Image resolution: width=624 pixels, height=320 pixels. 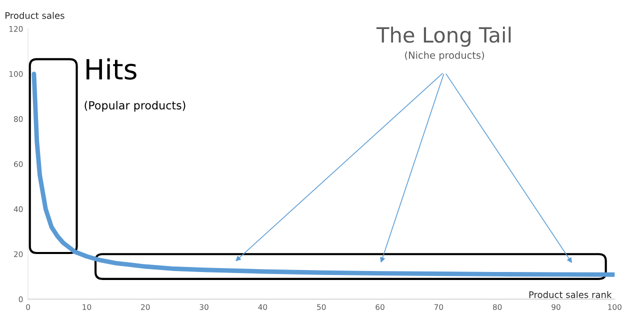 I want to click on annotation: (Popular products), so click(x=135, y=106).